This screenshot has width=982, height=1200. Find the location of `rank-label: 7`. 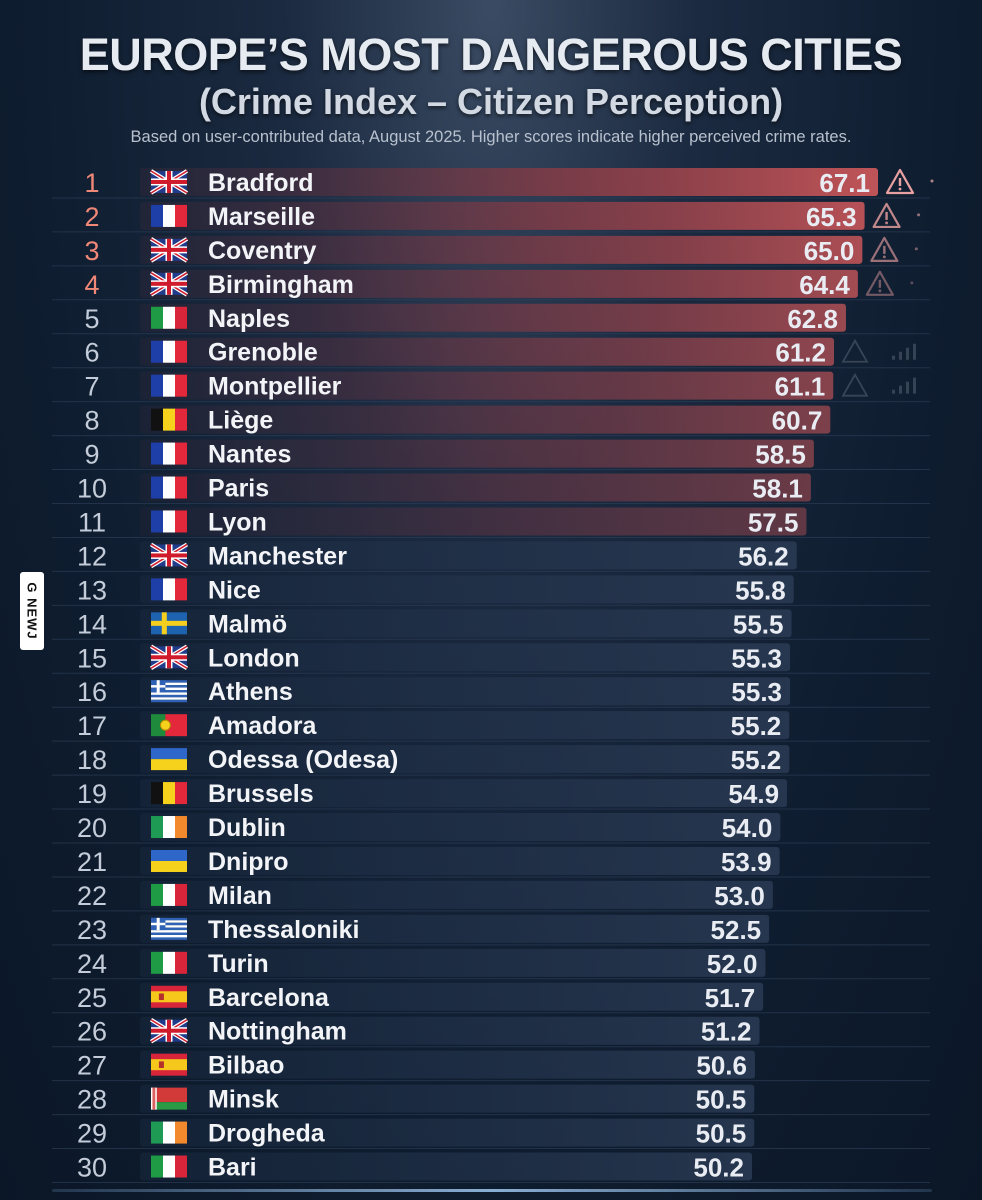

rank-label: 7 is located at coordinates (91, 387).